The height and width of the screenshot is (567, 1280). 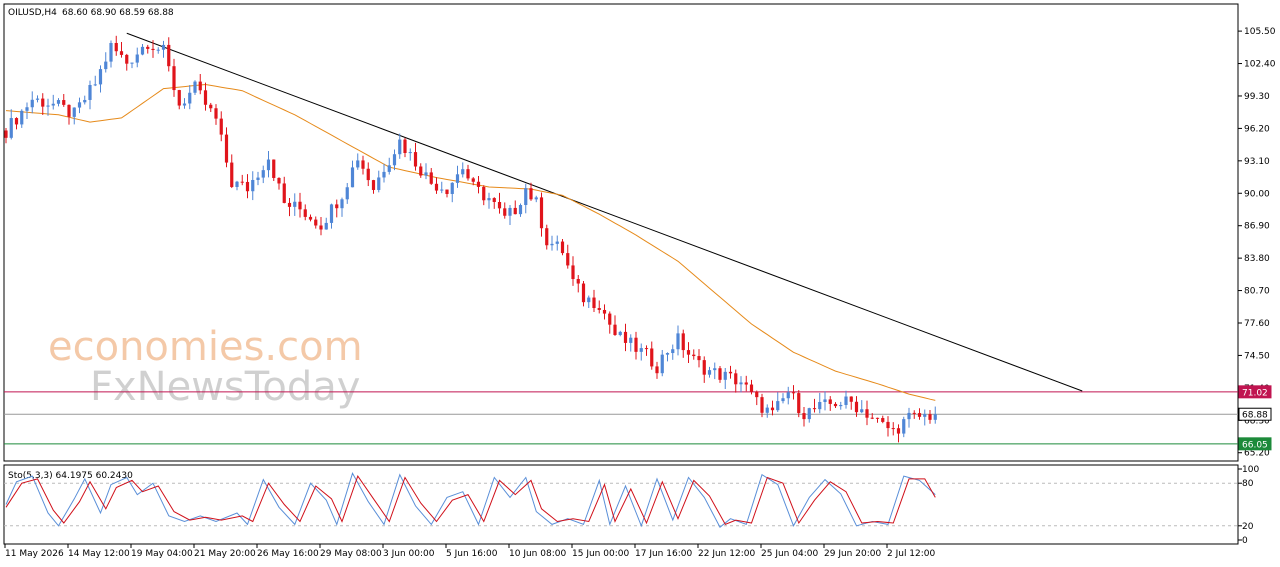 I want to click on watermark-economies: economies.com, so click(x=205, y=347).